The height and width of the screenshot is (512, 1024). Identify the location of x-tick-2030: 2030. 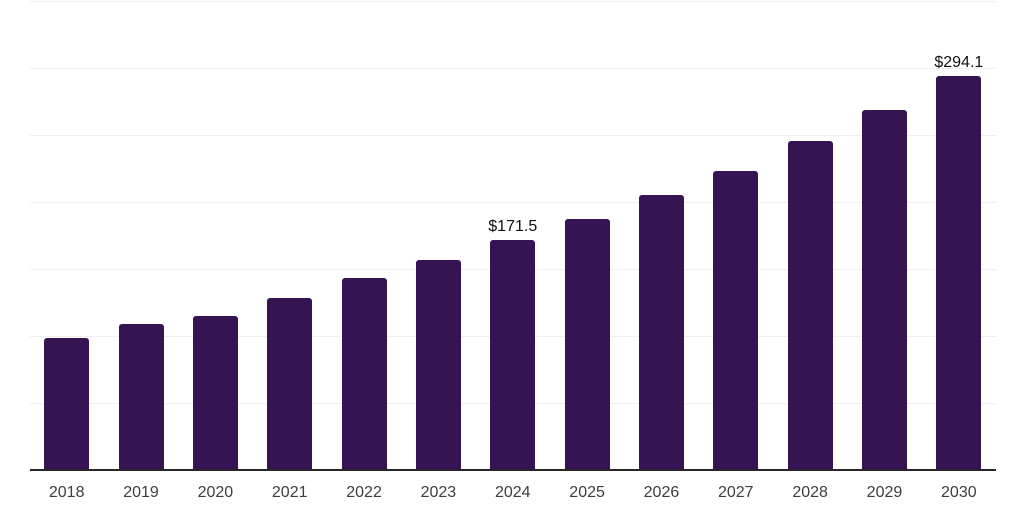
(959, 492).